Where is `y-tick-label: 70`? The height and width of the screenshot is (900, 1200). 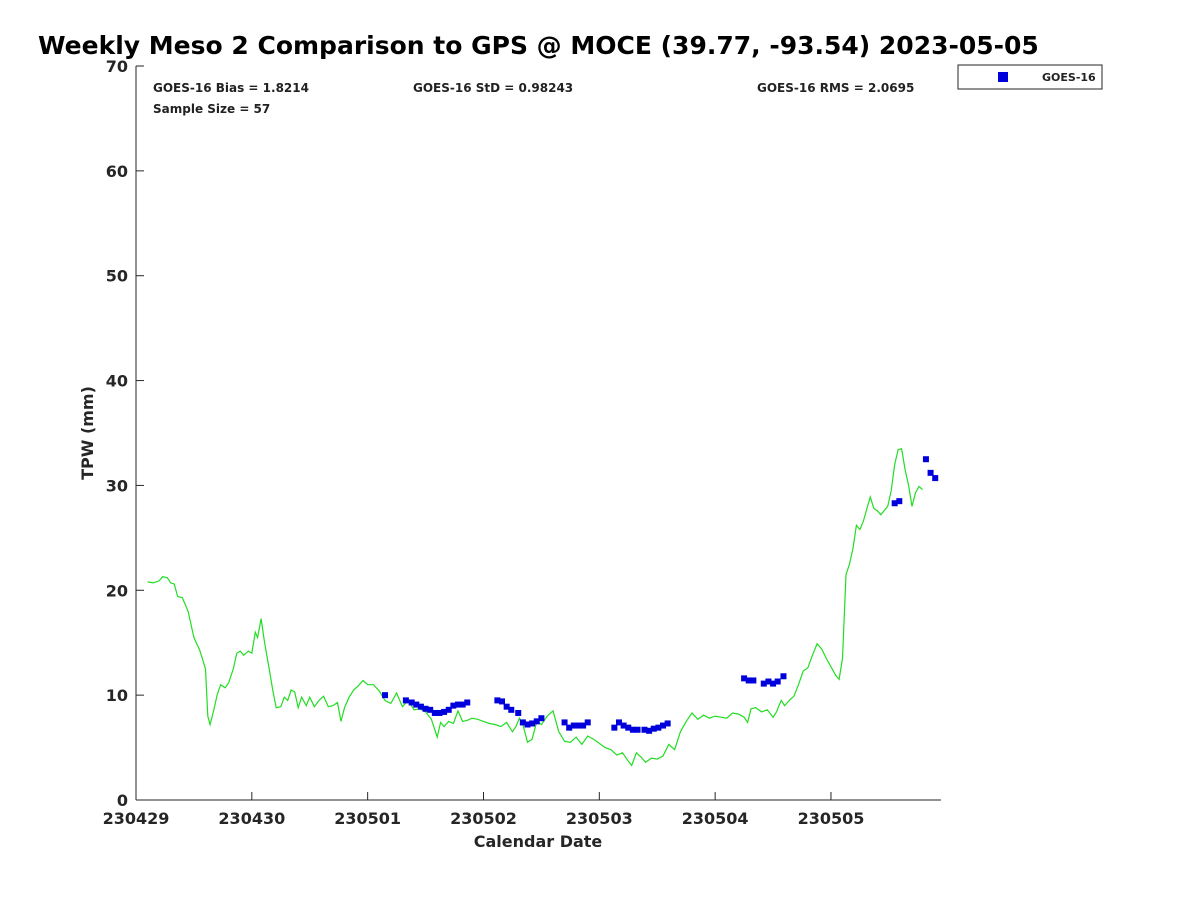
y-tick-label: 70 is located at coordinates (117, 66).